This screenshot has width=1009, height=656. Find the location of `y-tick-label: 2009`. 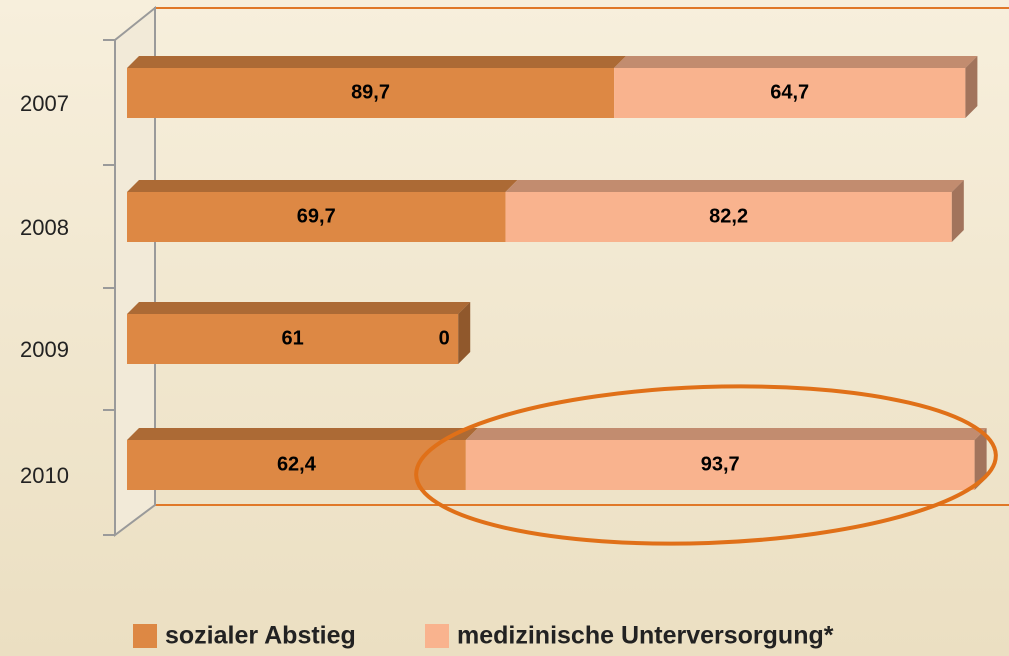

y-tick-label: 2009 is located at coordinates (44, 349).